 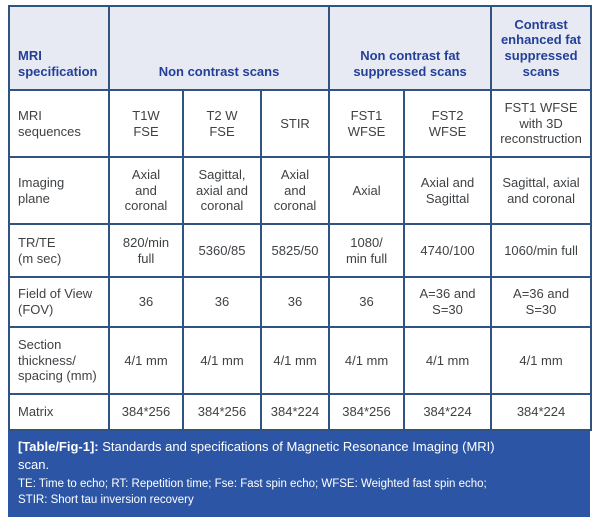 I want to click on table-cell: 1080/ min full, so click(x=367, y=250).